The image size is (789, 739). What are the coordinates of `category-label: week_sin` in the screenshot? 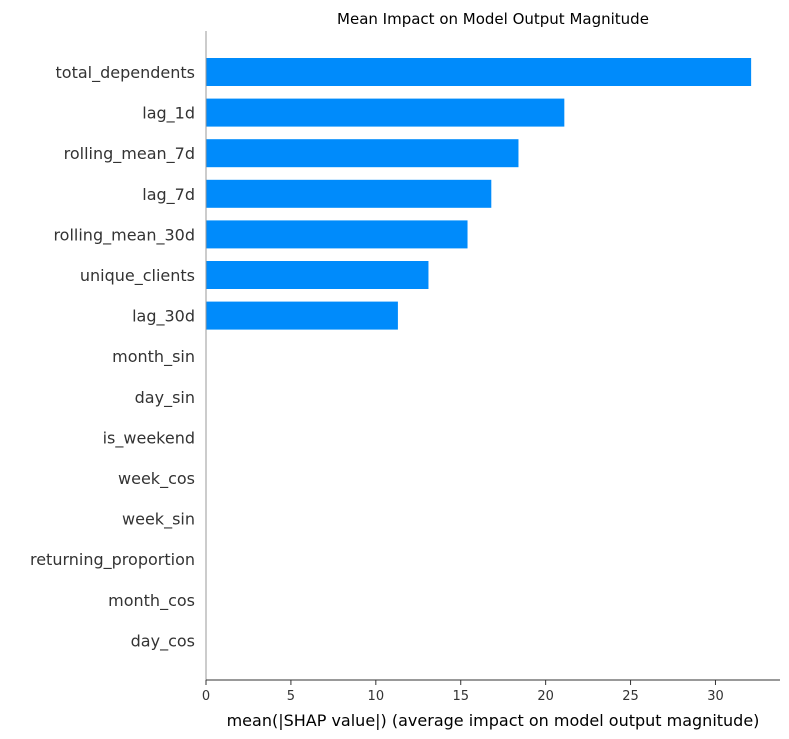 It's located at (158, 520).